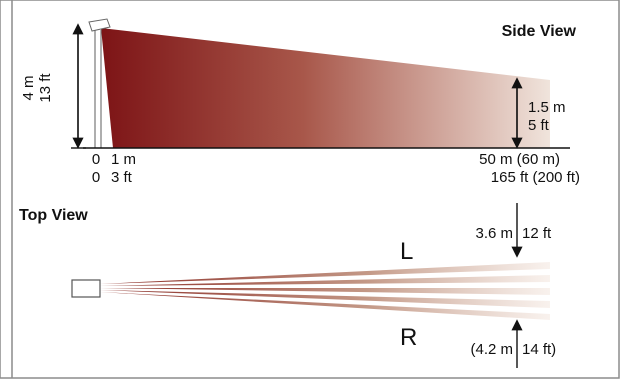  What do you see at coordinates (535, 177) in the screenshot?
I see `axis-far-imperial: 165 ft (200 ft)` at bounding box center [535, 177].